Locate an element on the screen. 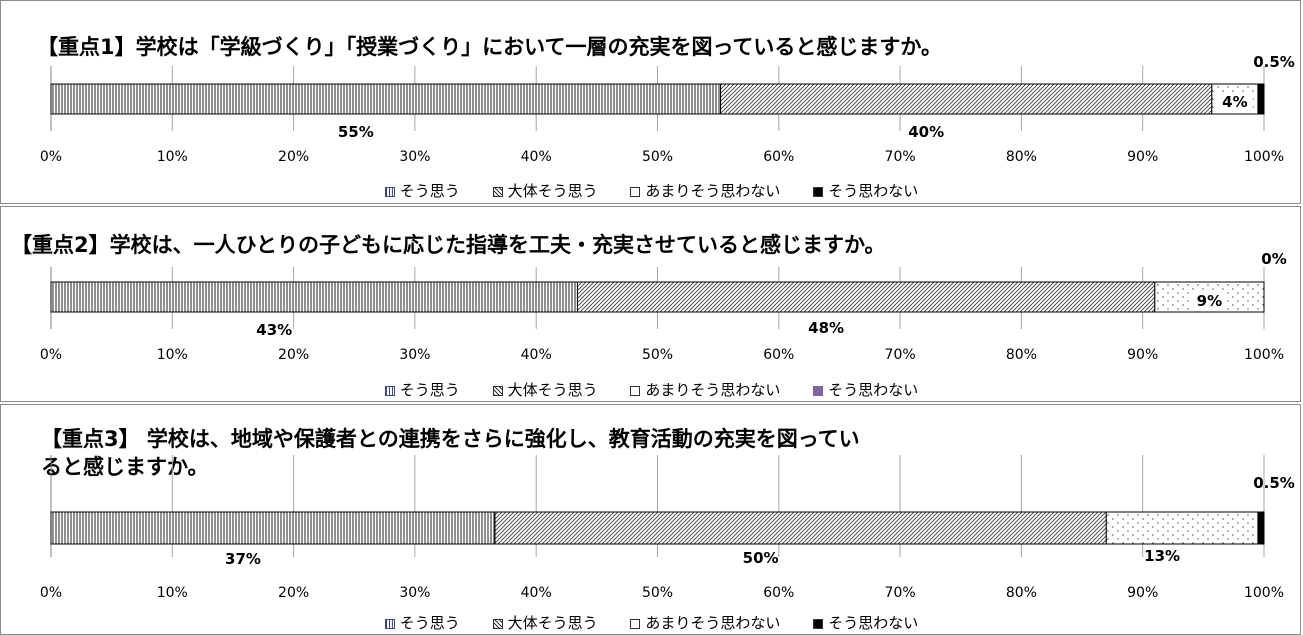  data-label: 50% is located at coordinates (761, 558).